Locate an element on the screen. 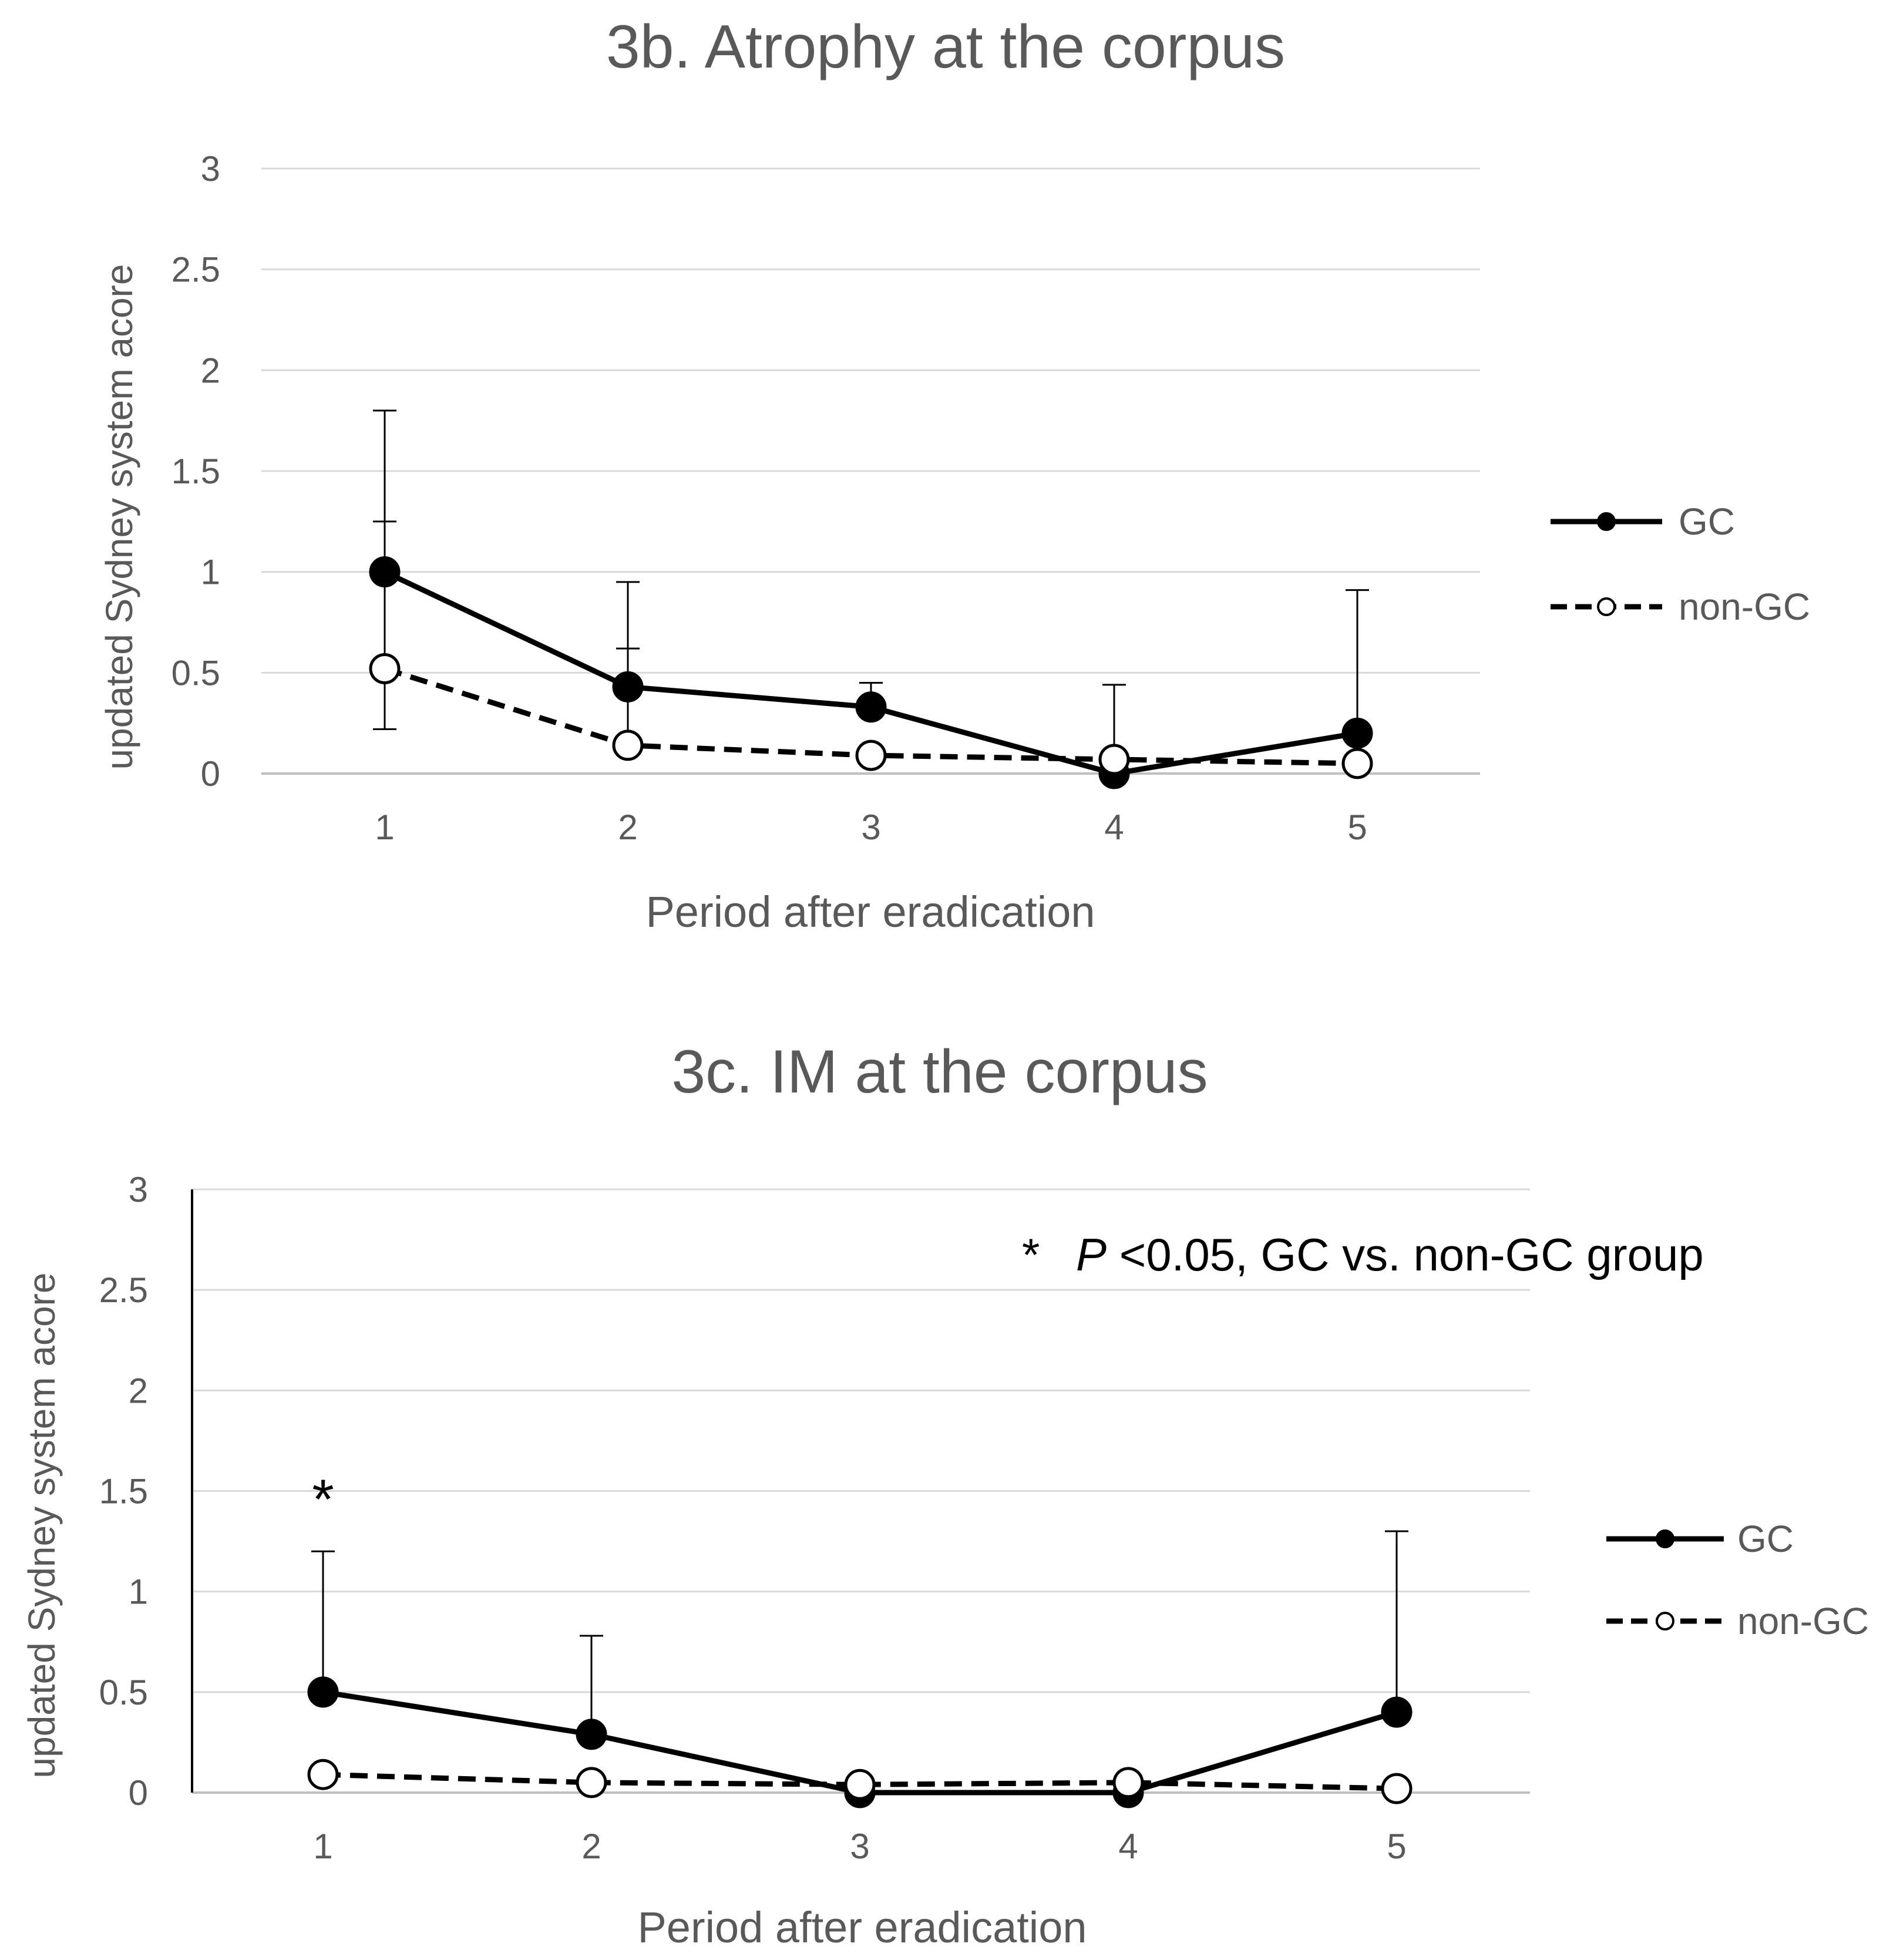 This screenshot has height=1960, width=1900. significance-note-p: P is located at coordinates (1091, 1255).